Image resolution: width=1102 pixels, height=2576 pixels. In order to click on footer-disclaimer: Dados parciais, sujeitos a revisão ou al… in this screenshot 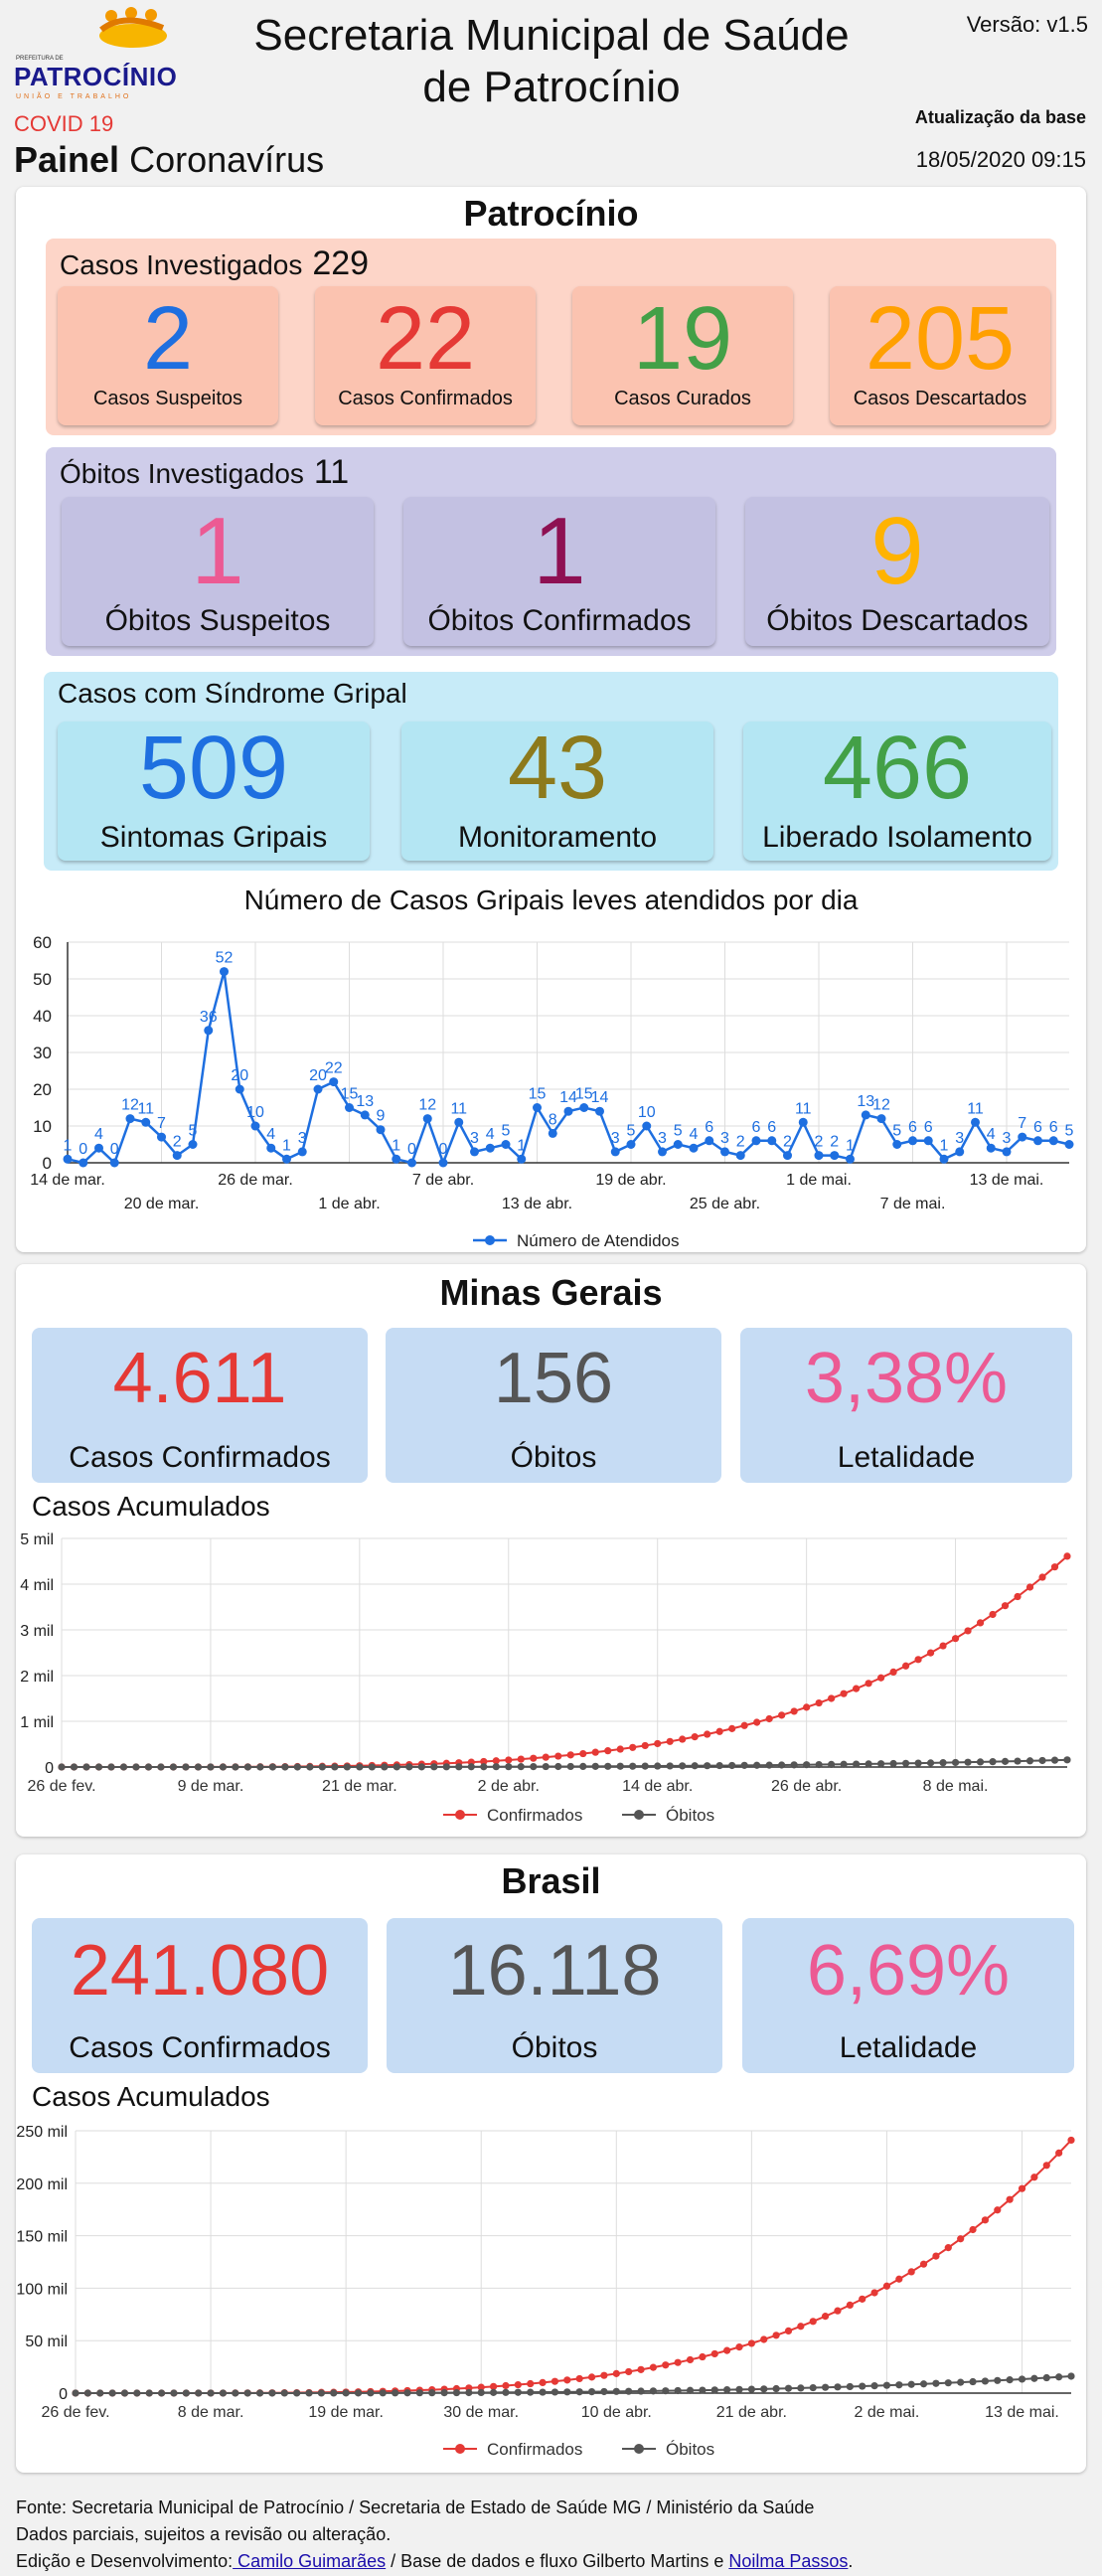, I will do `click(204, 2534)`.